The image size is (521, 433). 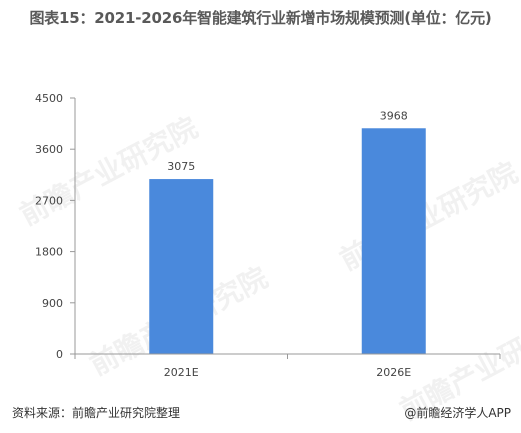 I want to click on source-note: 资料来源：前瞻产业研究院整理, so click(x=96, y=413).